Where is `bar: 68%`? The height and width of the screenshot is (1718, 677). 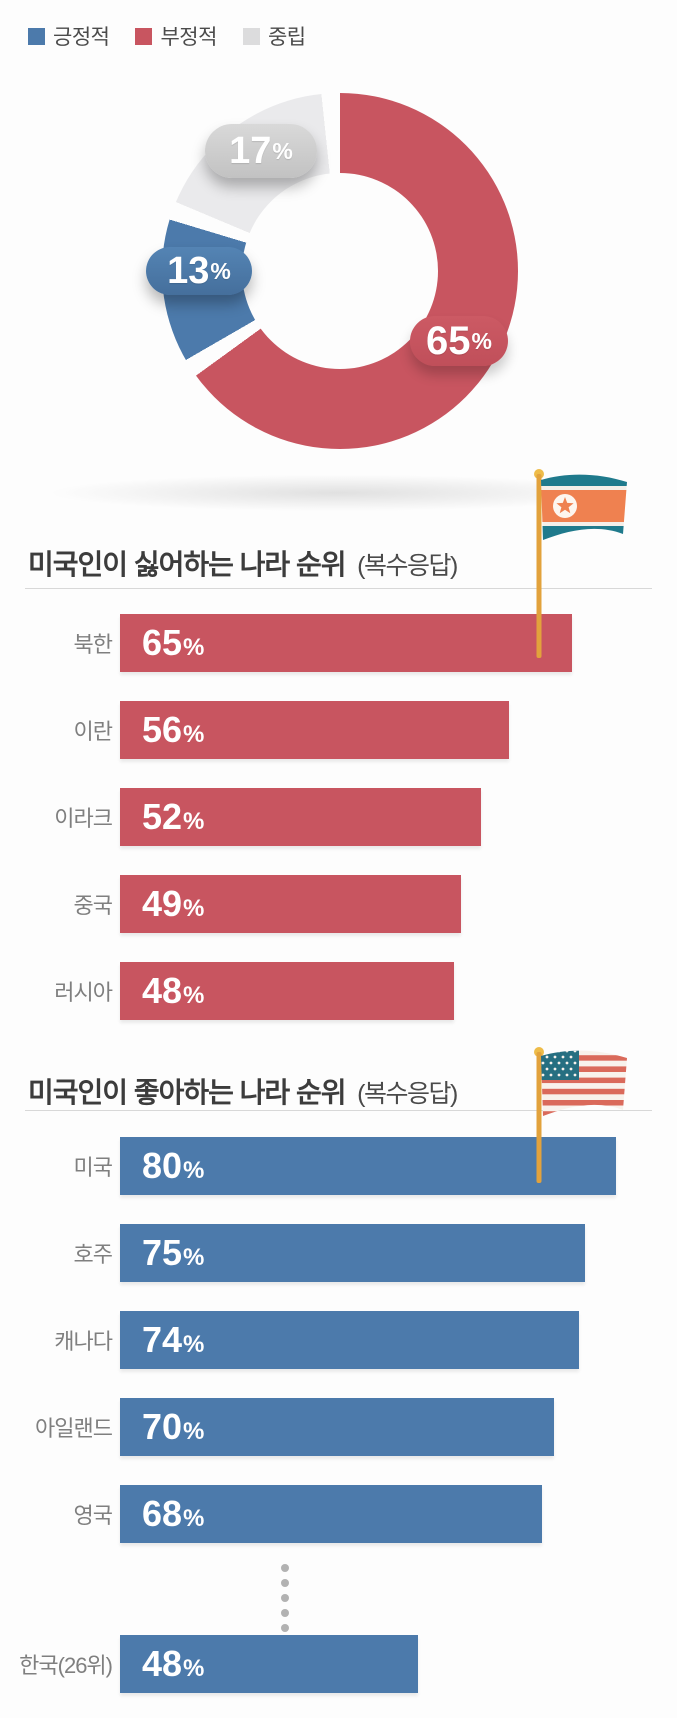 bar: 68% is located at coordinates (331, 1514).